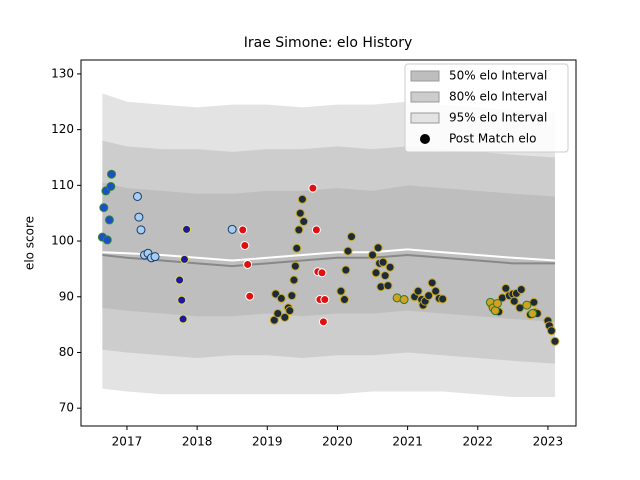 The height and width of the screenshot is (480, 640). What do you see at coordinates (492, 139) in the screenshot?
I see `legend-label: Post Match elo` at bounding box center [492, 139].